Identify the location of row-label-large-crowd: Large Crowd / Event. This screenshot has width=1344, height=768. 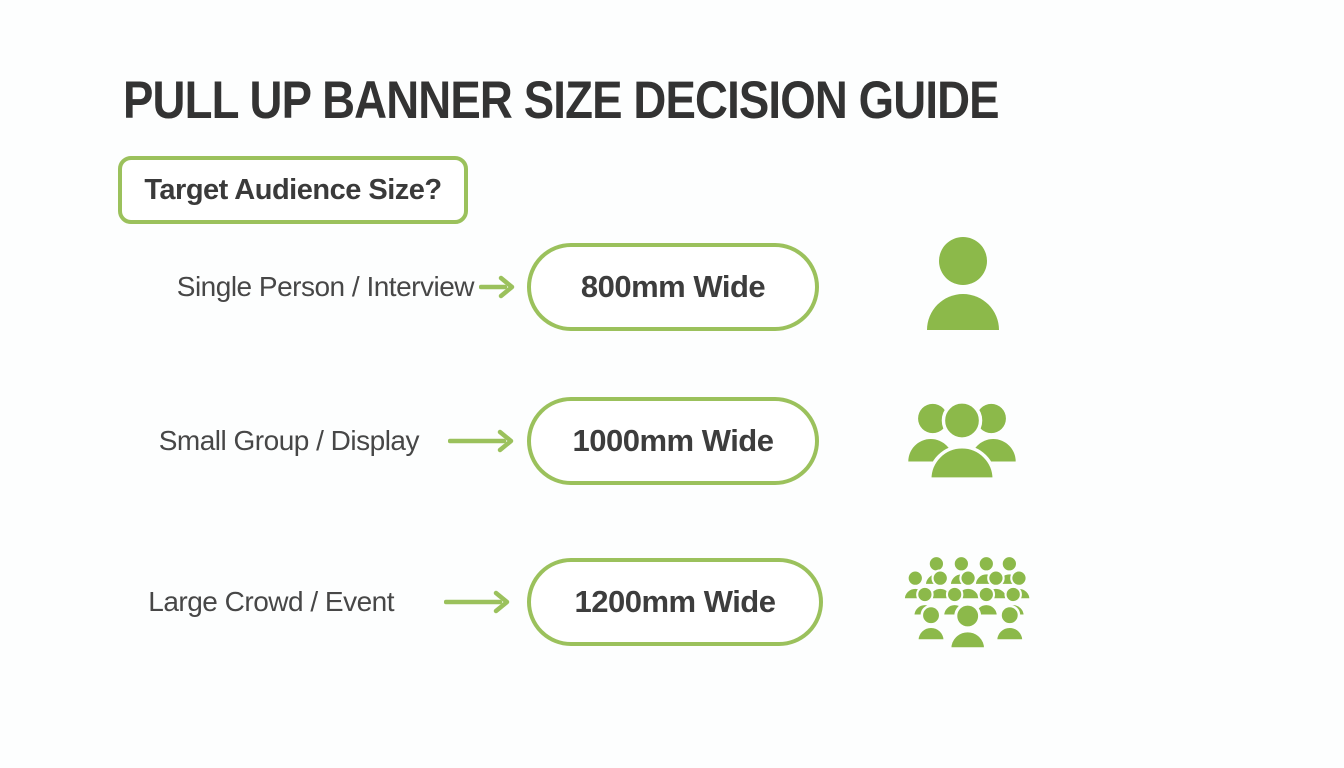
(271, 601).